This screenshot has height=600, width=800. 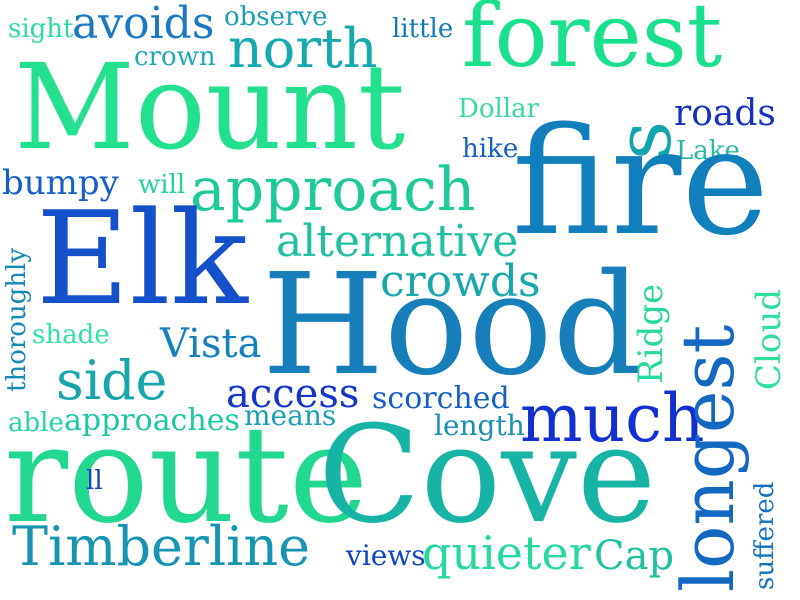 I want to click on word-cap: Cap, so click(x=634, y=556).